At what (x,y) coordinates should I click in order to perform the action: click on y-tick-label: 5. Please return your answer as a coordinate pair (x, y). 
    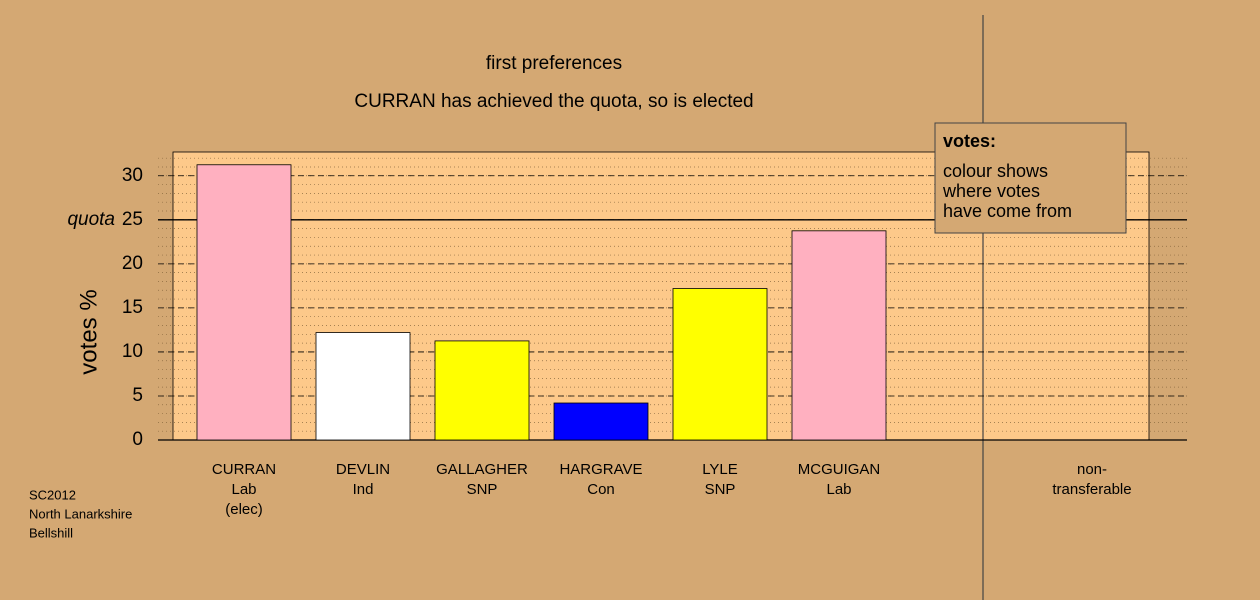
    Looking at the image, I should click on (137, 395).